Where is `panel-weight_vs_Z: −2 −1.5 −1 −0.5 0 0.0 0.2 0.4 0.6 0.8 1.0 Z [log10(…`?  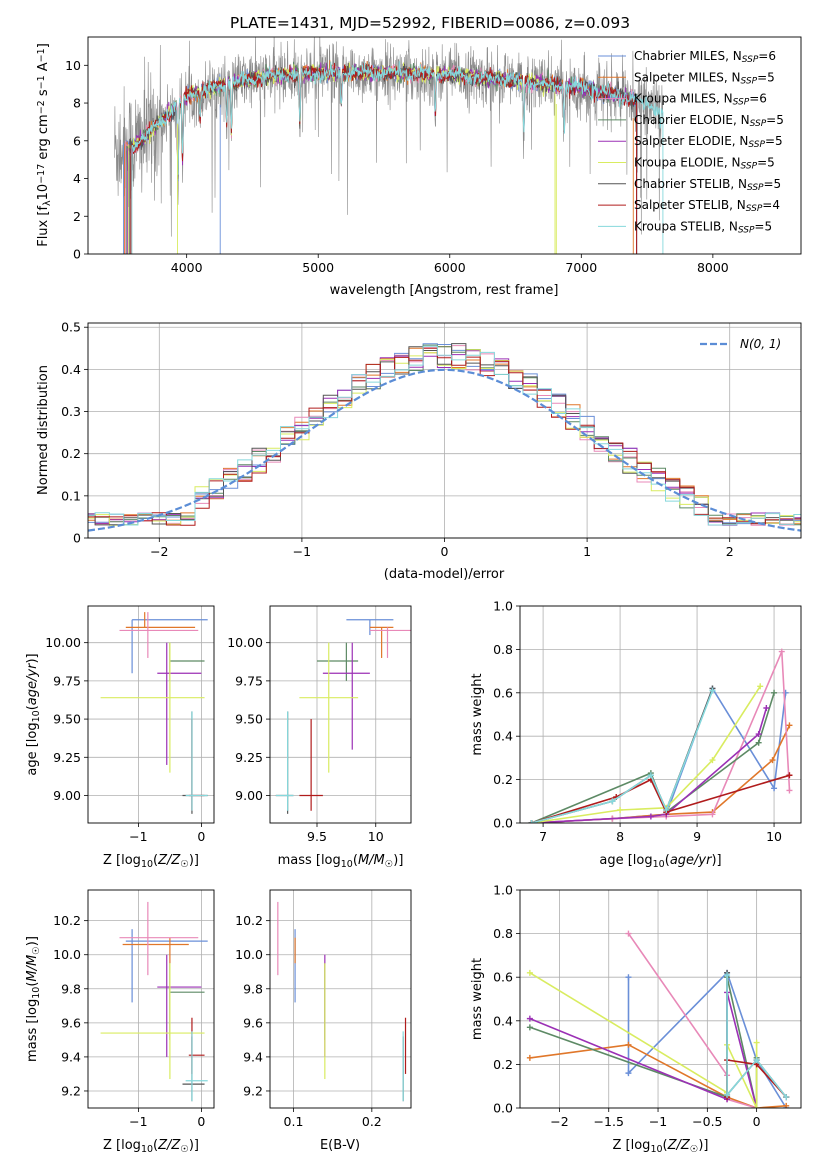
panel-weight_vs_Z: −2 −1.5 −1 −0.5 0 0.0 0.2 0.4 0.6 0.8 1.0 Z [log10(… is located at coordinates (636, 1019).